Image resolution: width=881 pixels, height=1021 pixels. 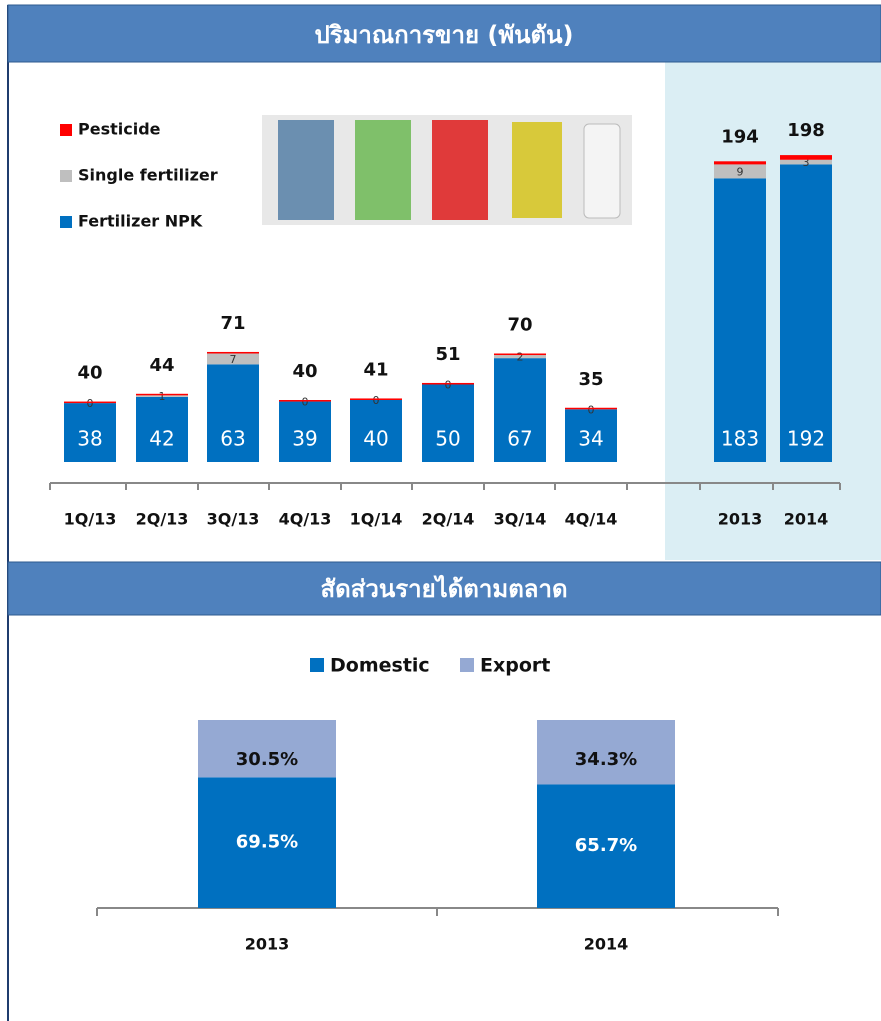 I want to click on value-label: 2, so click(x=520, y=357).